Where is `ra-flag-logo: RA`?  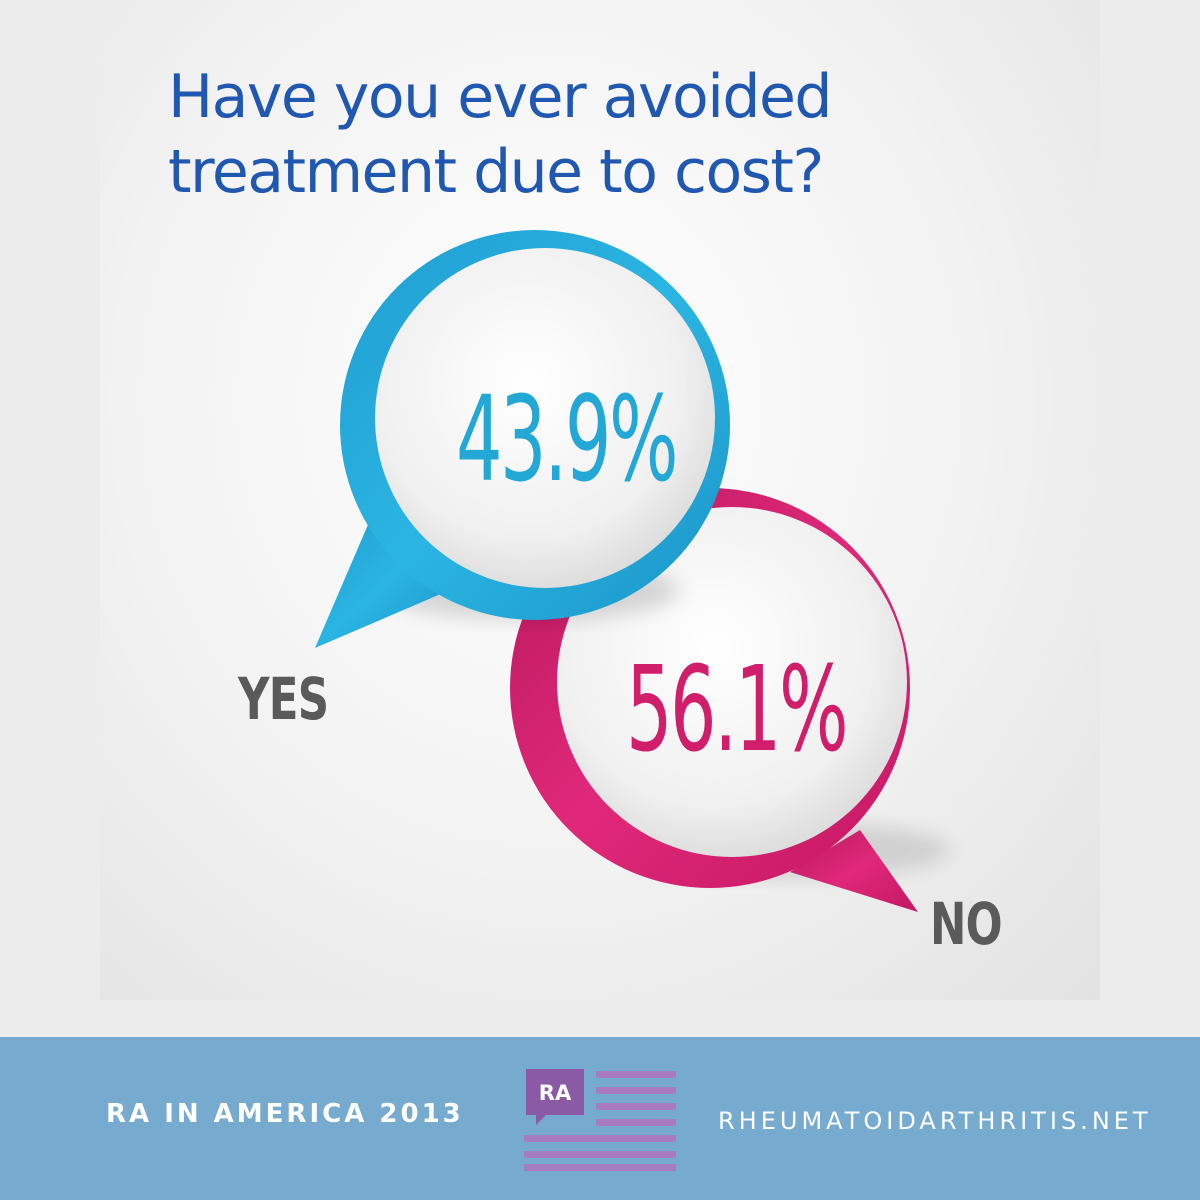
ra-flag-logo: RA is located at coordinates (600, 1120).